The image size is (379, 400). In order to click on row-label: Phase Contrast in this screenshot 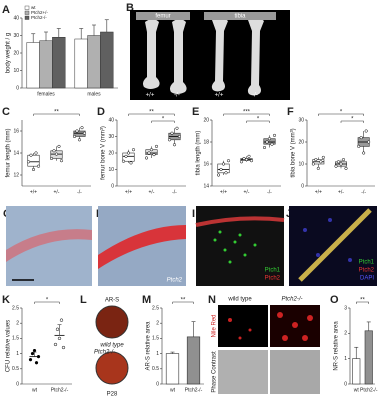, I will do `click(215, 372)`.